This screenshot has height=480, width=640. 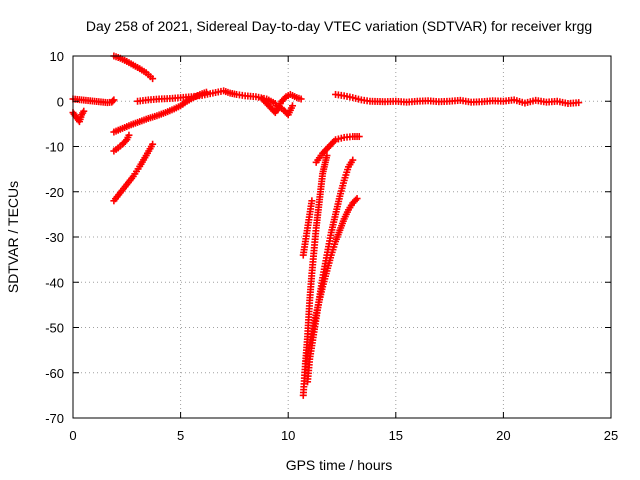 I want to click on x-tick-label: 25, so click(x=611, y=435).